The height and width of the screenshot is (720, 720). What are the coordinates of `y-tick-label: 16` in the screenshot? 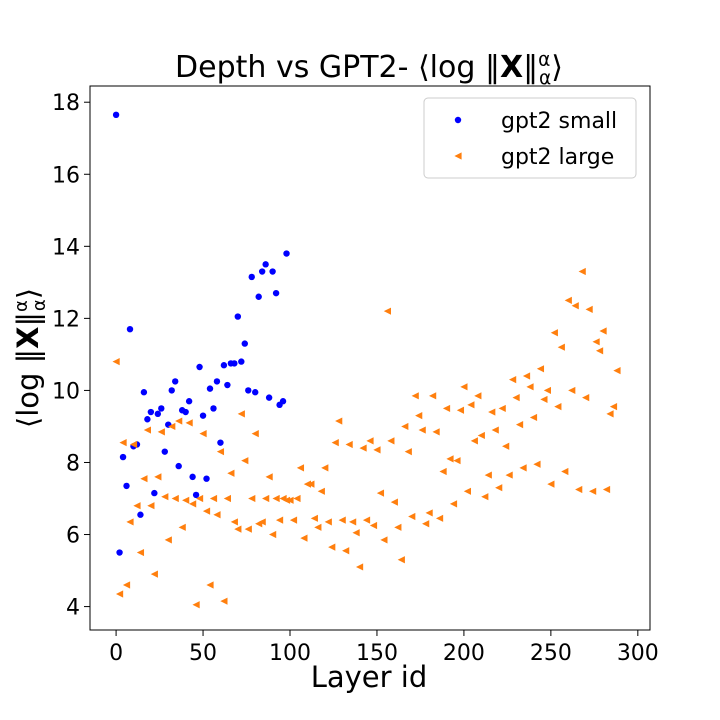 It's located at (66, 175).